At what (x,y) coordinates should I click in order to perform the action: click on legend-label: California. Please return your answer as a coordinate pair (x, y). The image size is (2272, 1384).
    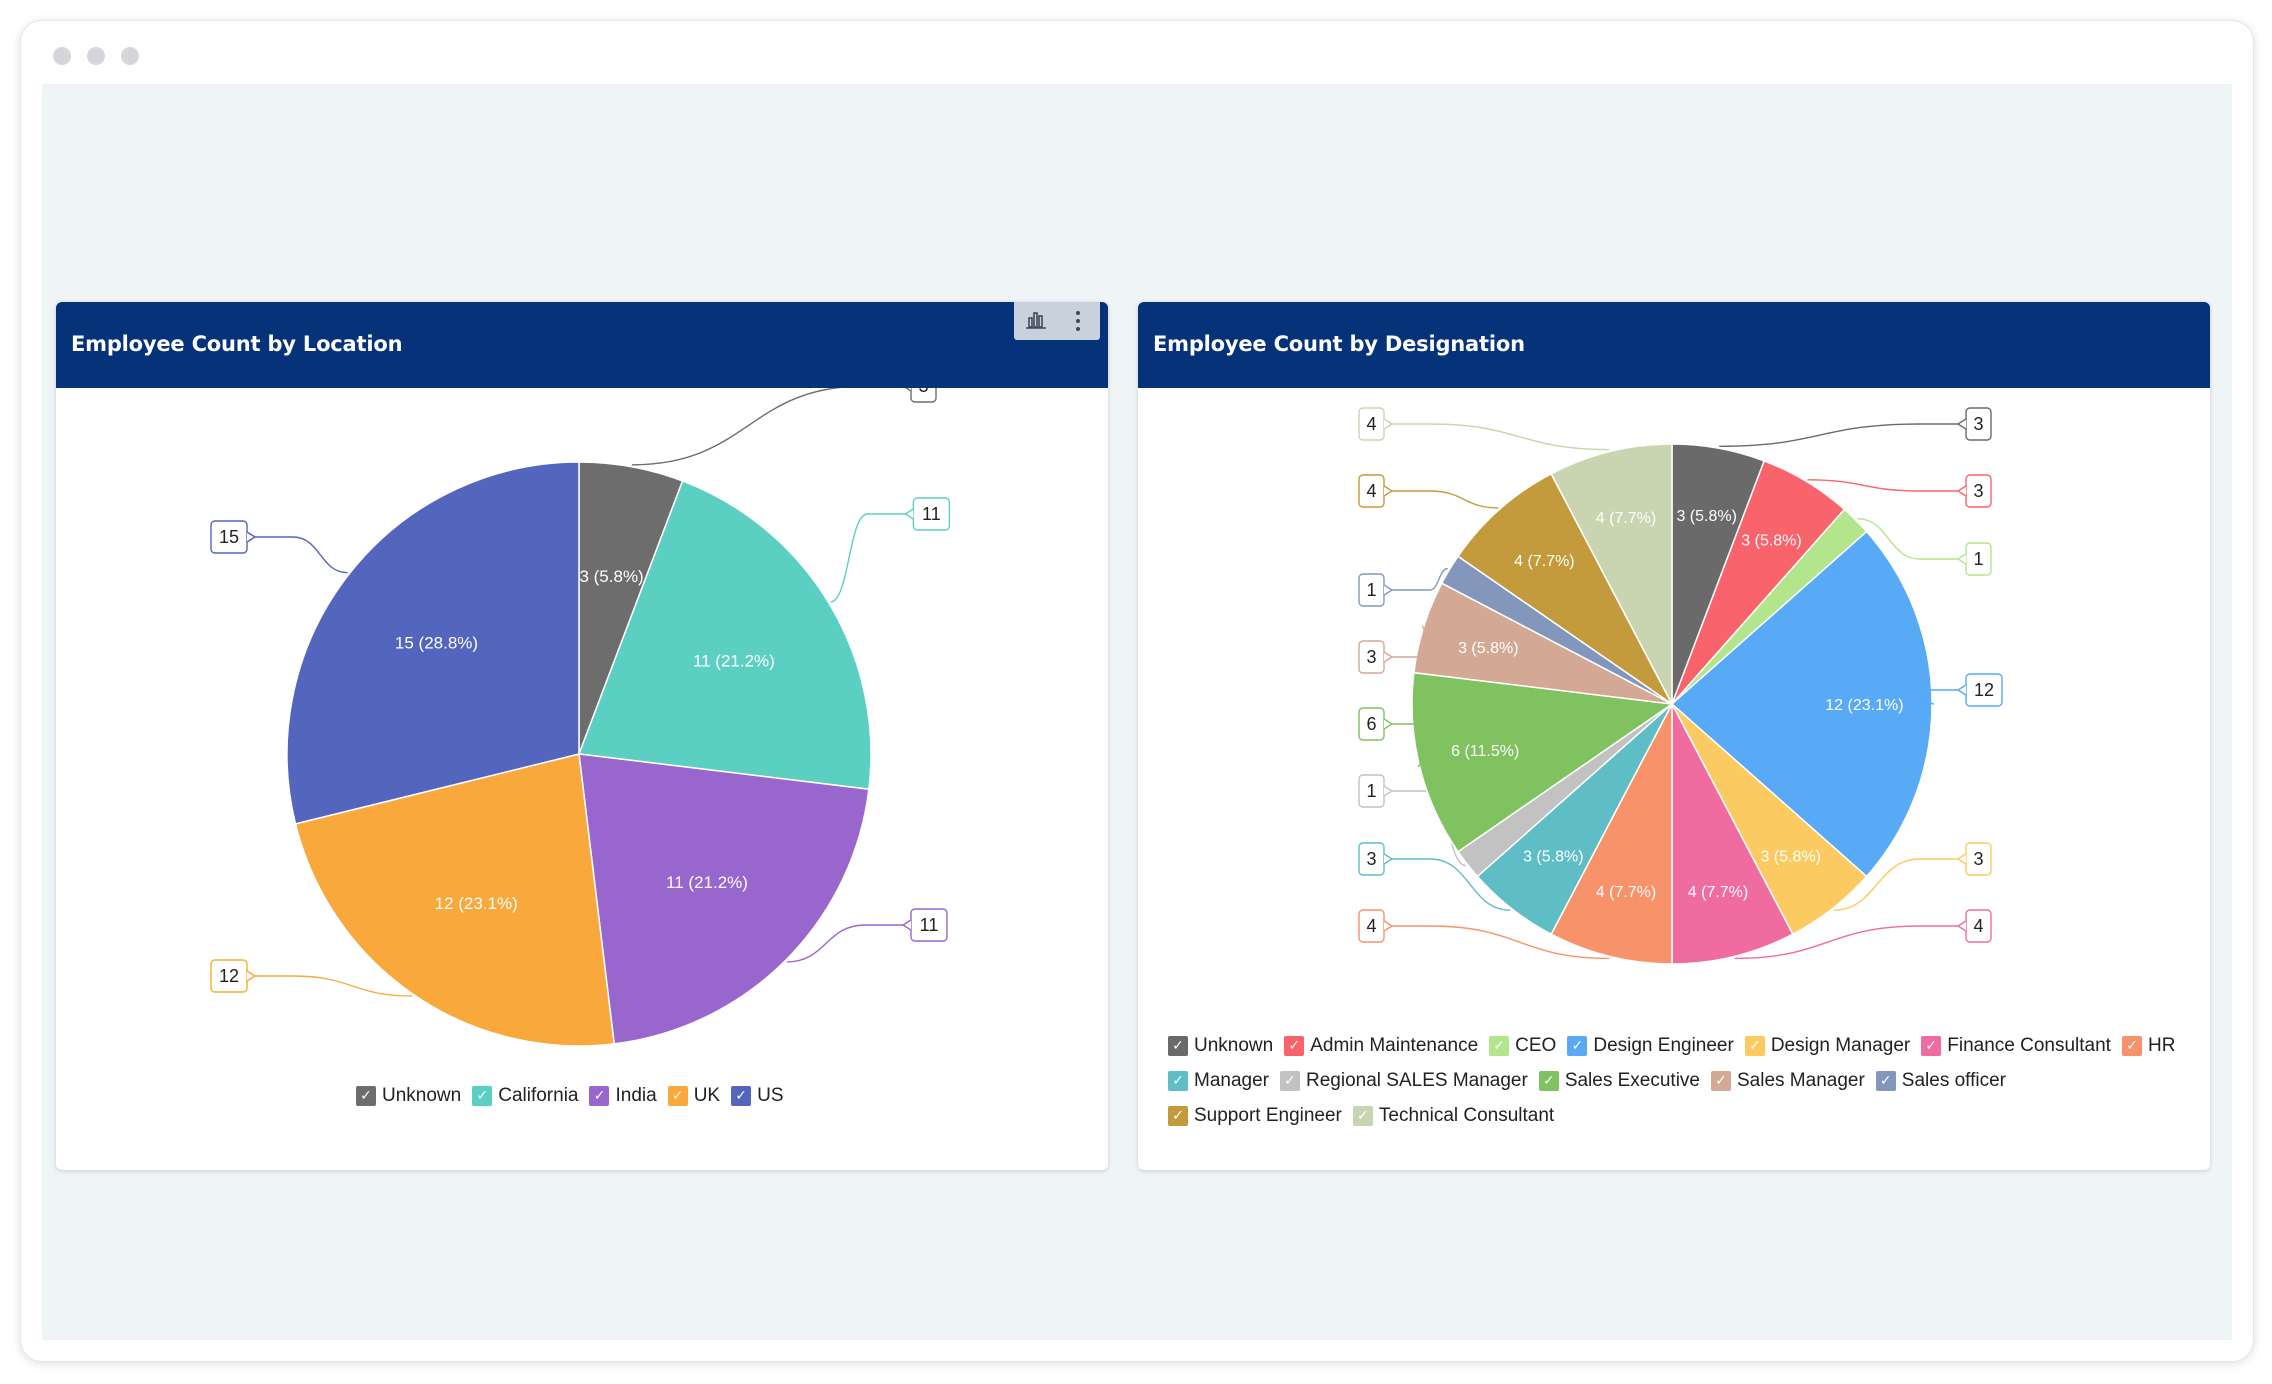
    Looking at the image, I should click on (538, 1095).